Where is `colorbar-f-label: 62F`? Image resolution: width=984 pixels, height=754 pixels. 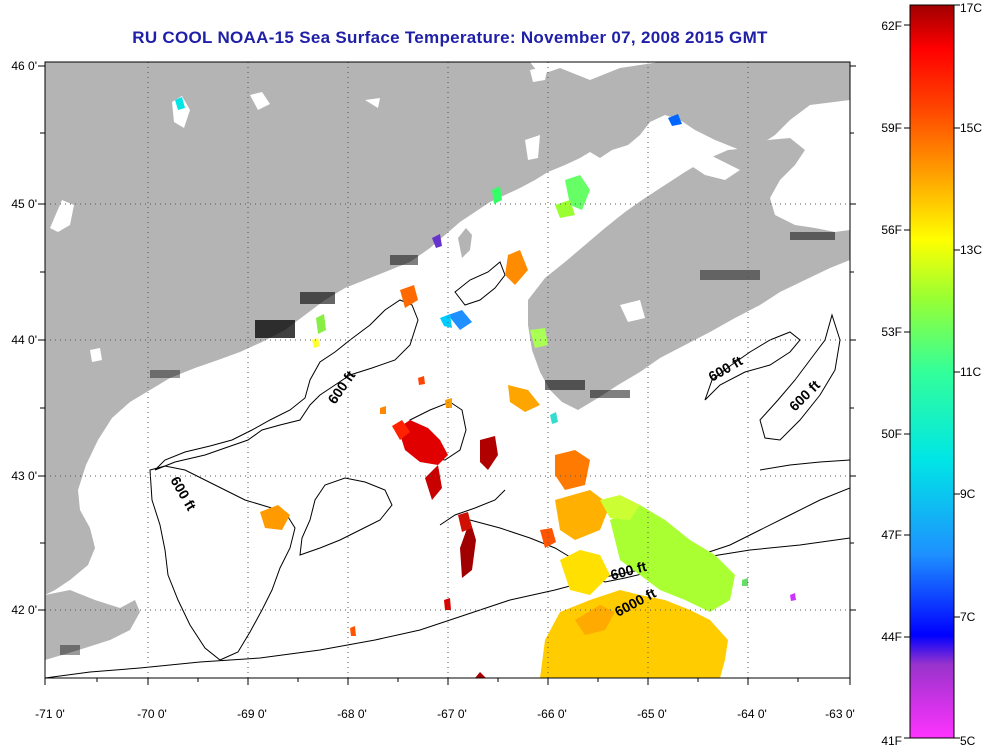 colorbar-f-label: 62F is located at coordinates (891, 26).